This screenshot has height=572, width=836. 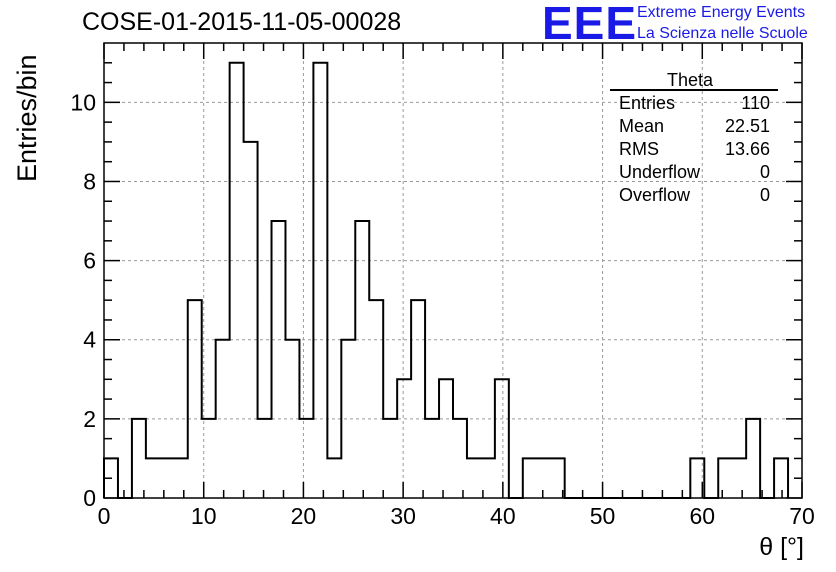 I want to click on logo-line-1: Extreme Energy Events, so click(x=721, y=12).